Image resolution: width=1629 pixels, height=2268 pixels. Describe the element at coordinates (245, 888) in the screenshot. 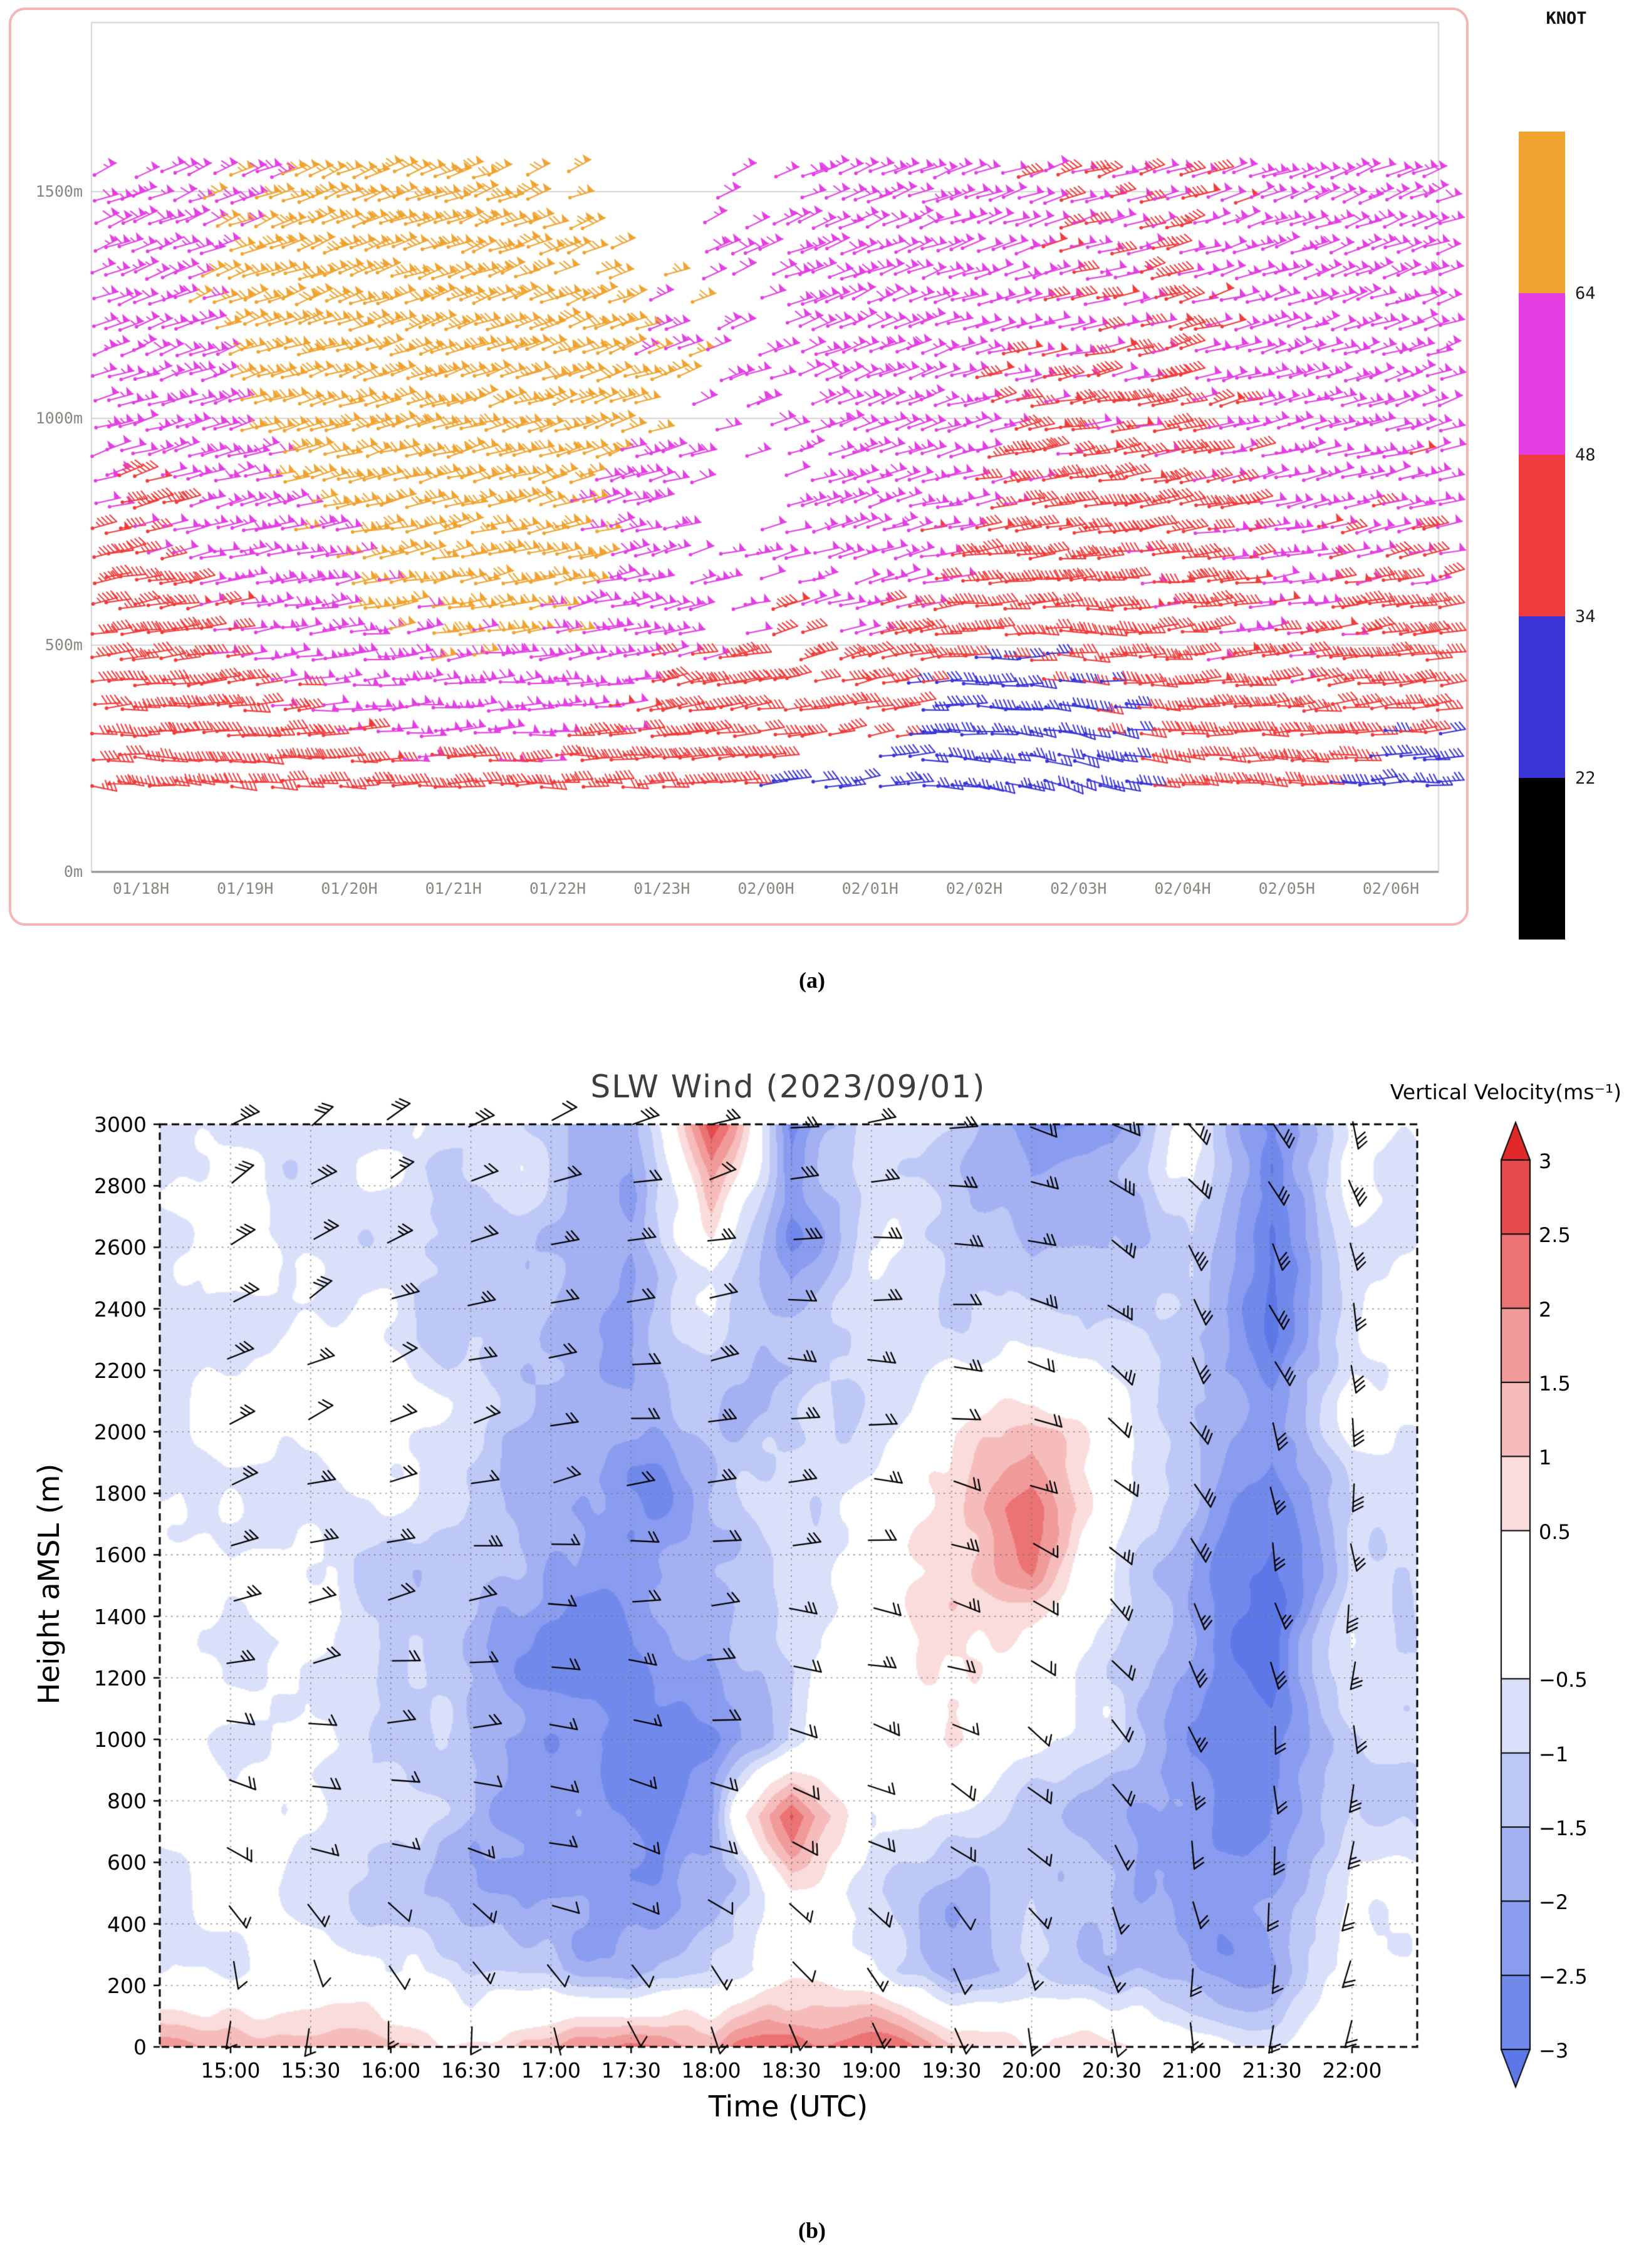

I see `chart-a-x-tick-label: 01/19H` at that location.